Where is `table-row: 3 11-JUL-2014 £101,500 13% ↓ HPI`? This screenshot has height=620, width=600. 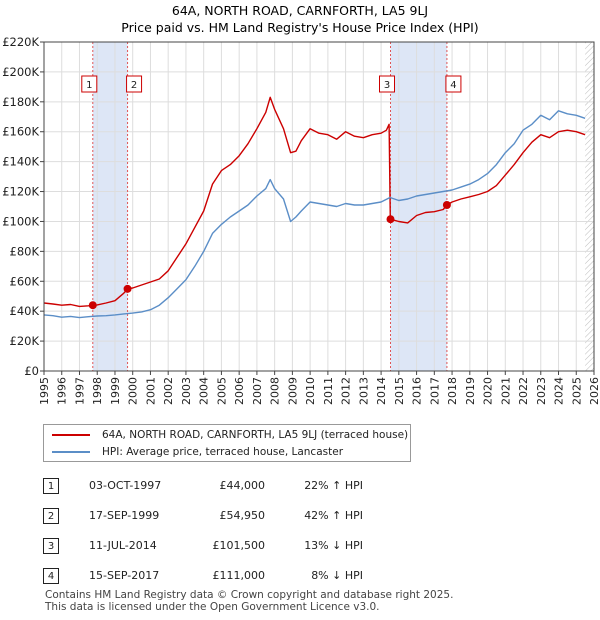 table-row: 3 11-JUL-2014 £101,500 13% ↓ HPI is located at coordinates (243, 548).